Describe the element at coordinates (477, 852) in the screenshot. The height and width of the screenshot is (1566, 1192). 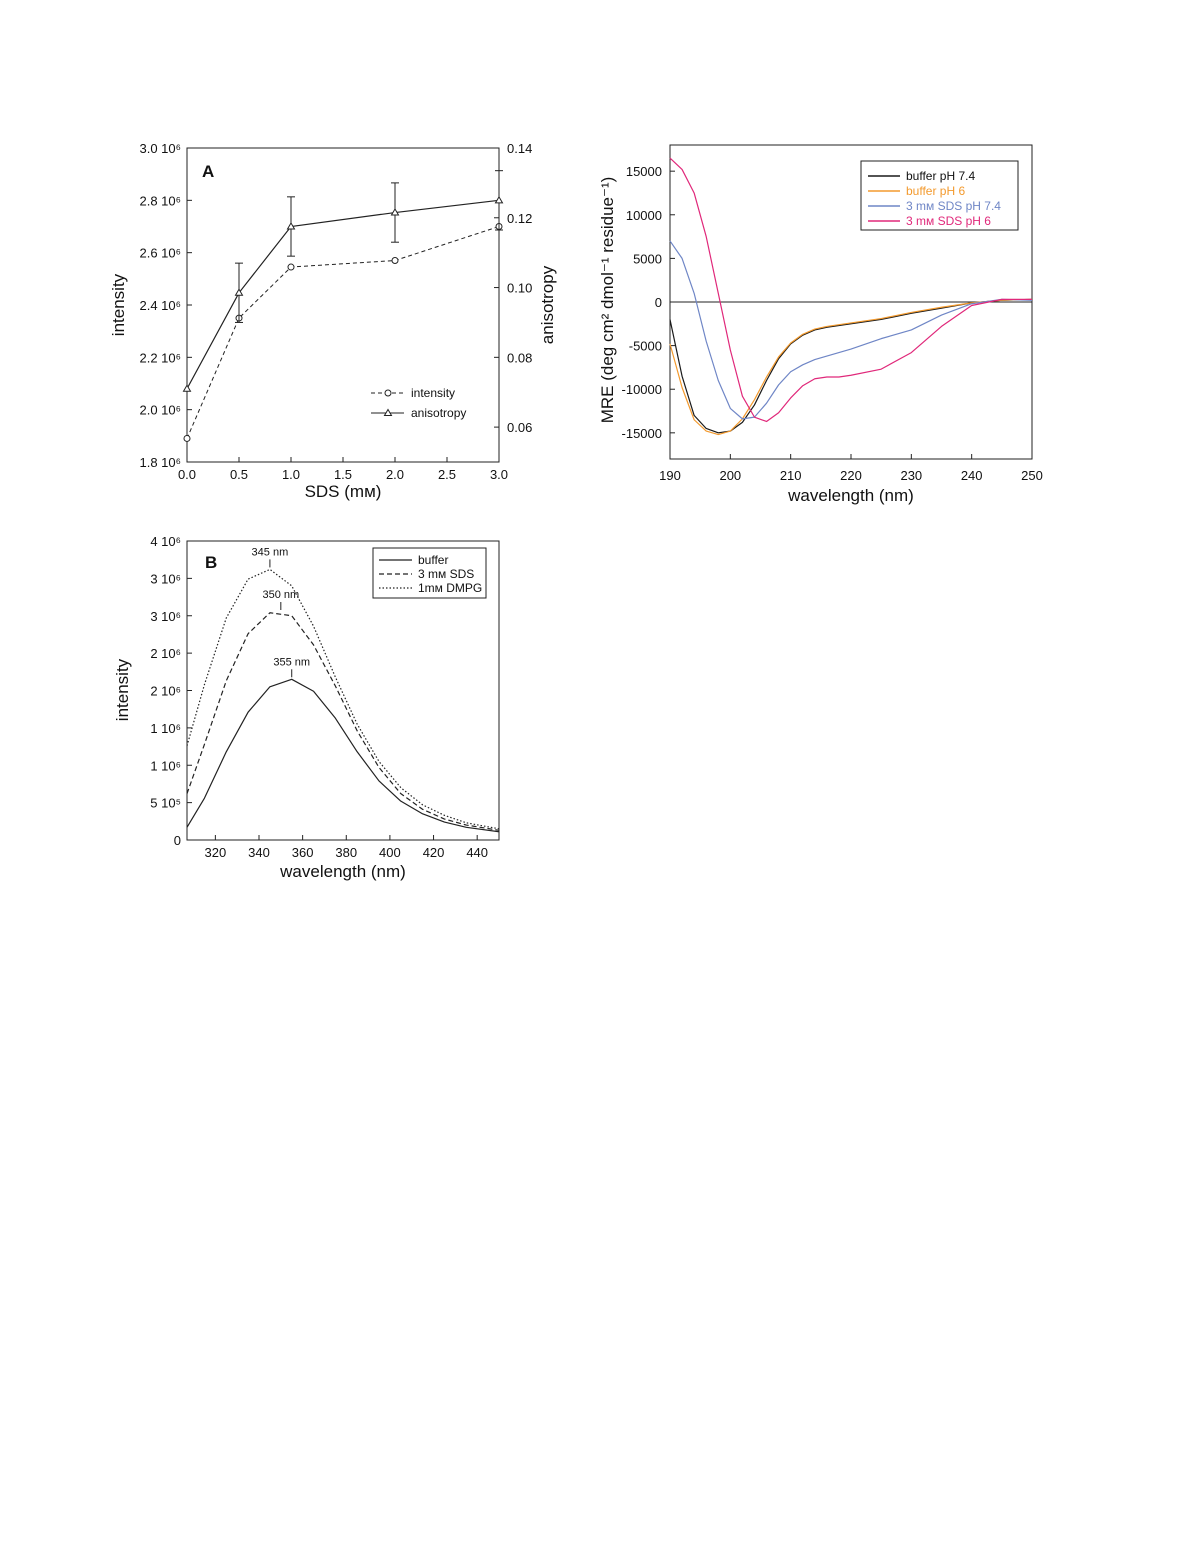
I see `panel-b-x-tick-label: 440` at that location.